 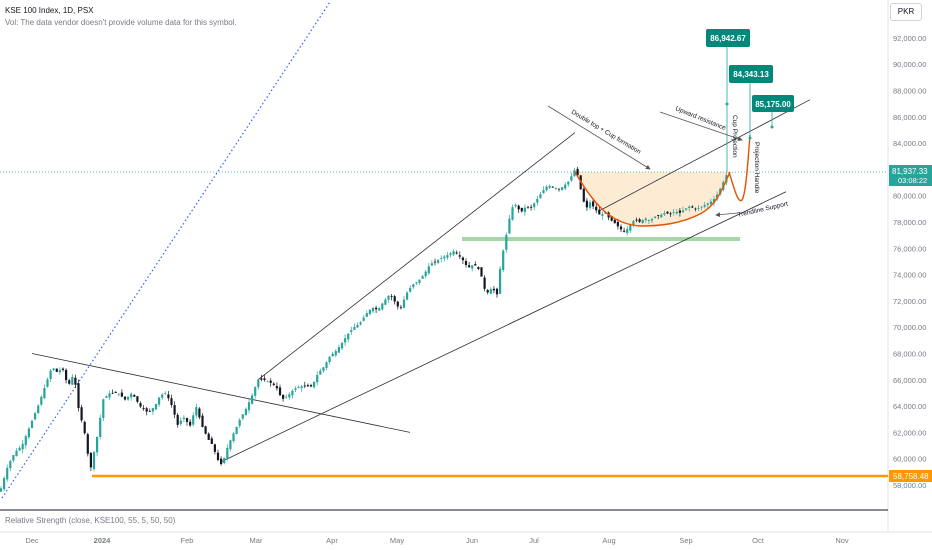 I want to click on y-tick-label: 66,000.00, so click(x=909, y=380).